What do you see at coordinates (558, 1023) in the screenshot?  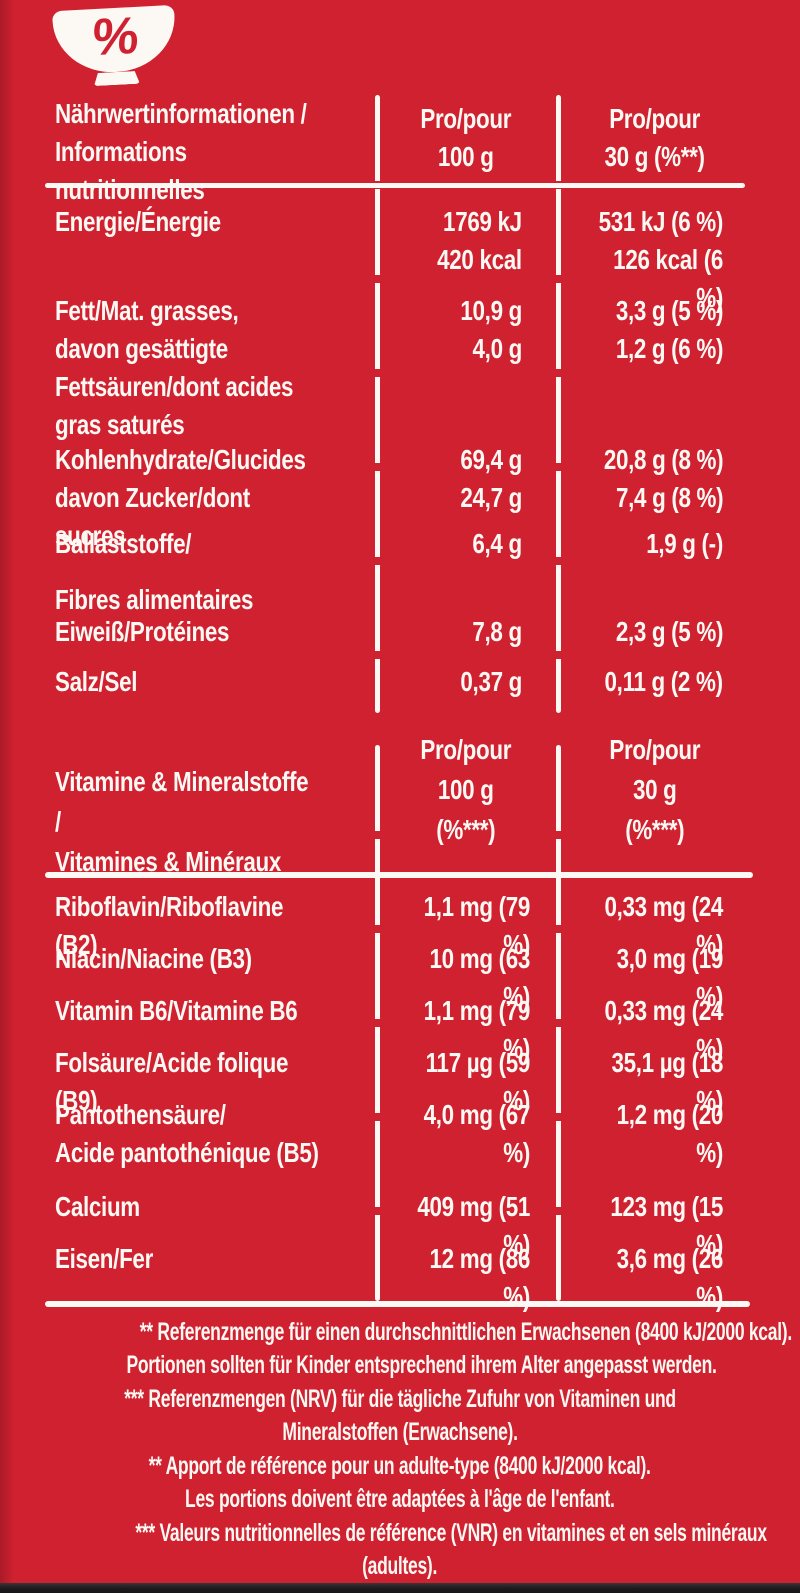 I see `column-divider-2-lower` at bounding box center [558, 1023].